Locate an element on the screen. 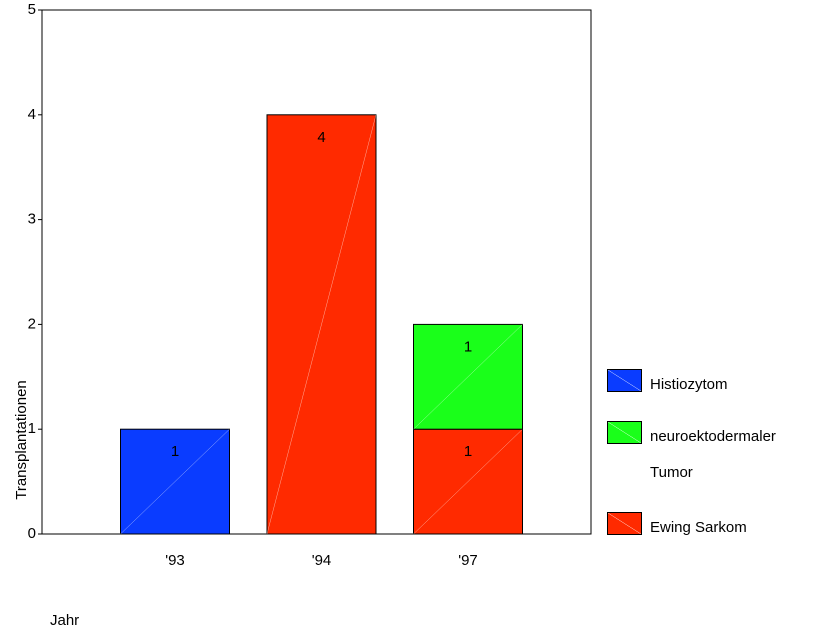 This screenshot has height=629, width=822. y-tick-label: 0 is located at coordinates (32, 533).